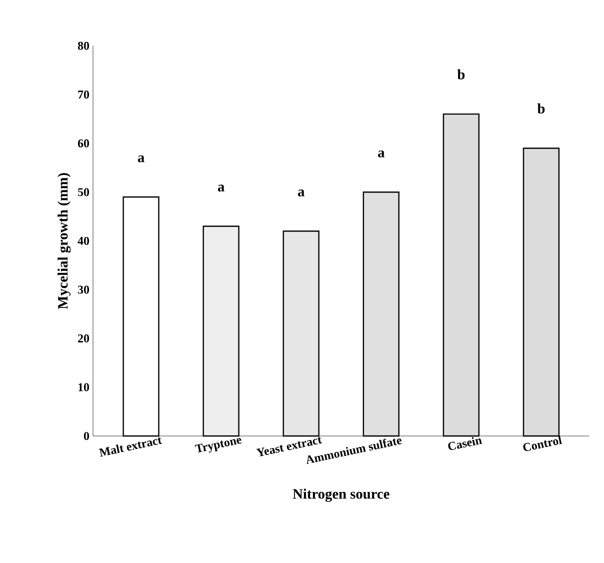 Image resolution: width=604 pixels, height=563 pixels. I want to click on y-tick-label: 80, so click(84, 46).